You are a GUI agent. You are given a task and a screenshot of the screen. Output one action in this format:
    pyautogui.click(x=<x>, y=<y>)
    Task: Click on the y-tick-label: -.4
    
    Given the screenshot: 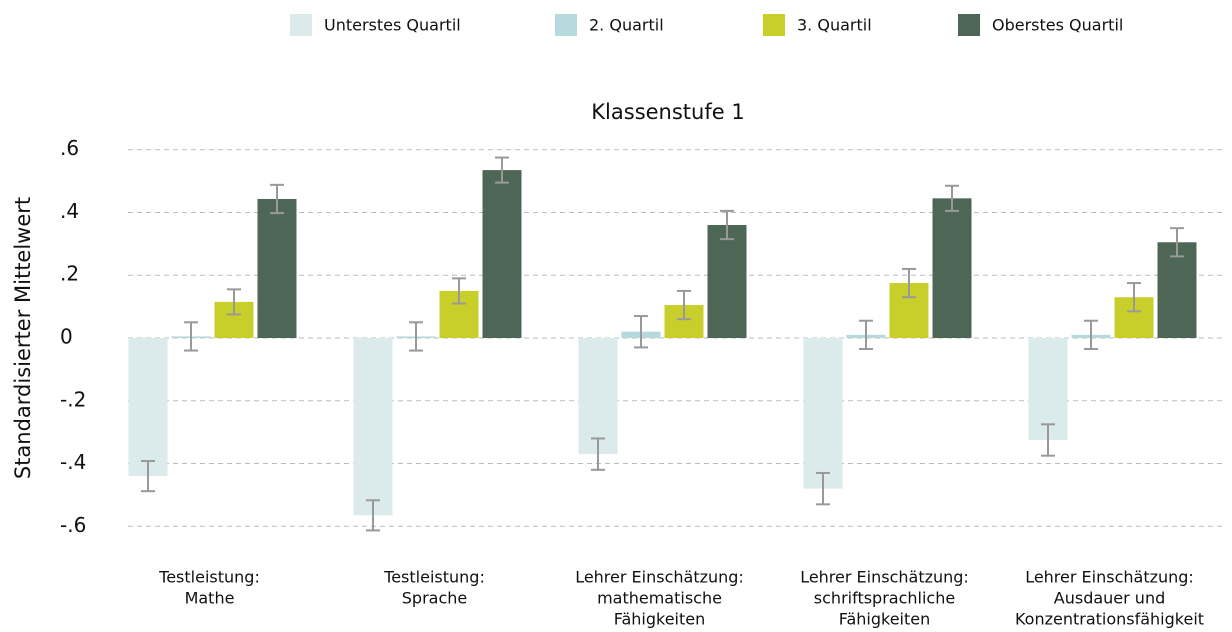 What is the action you would take?
    pyautogui.click(x=73, y=462)
    